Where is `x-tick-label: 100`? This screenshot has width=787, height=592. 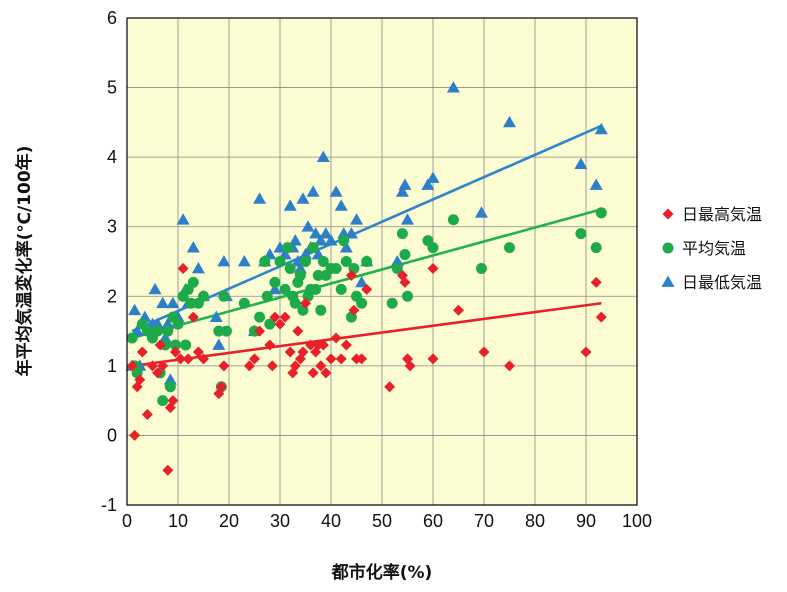
x-tick-label: 100 is located at coordinates (637, 521).